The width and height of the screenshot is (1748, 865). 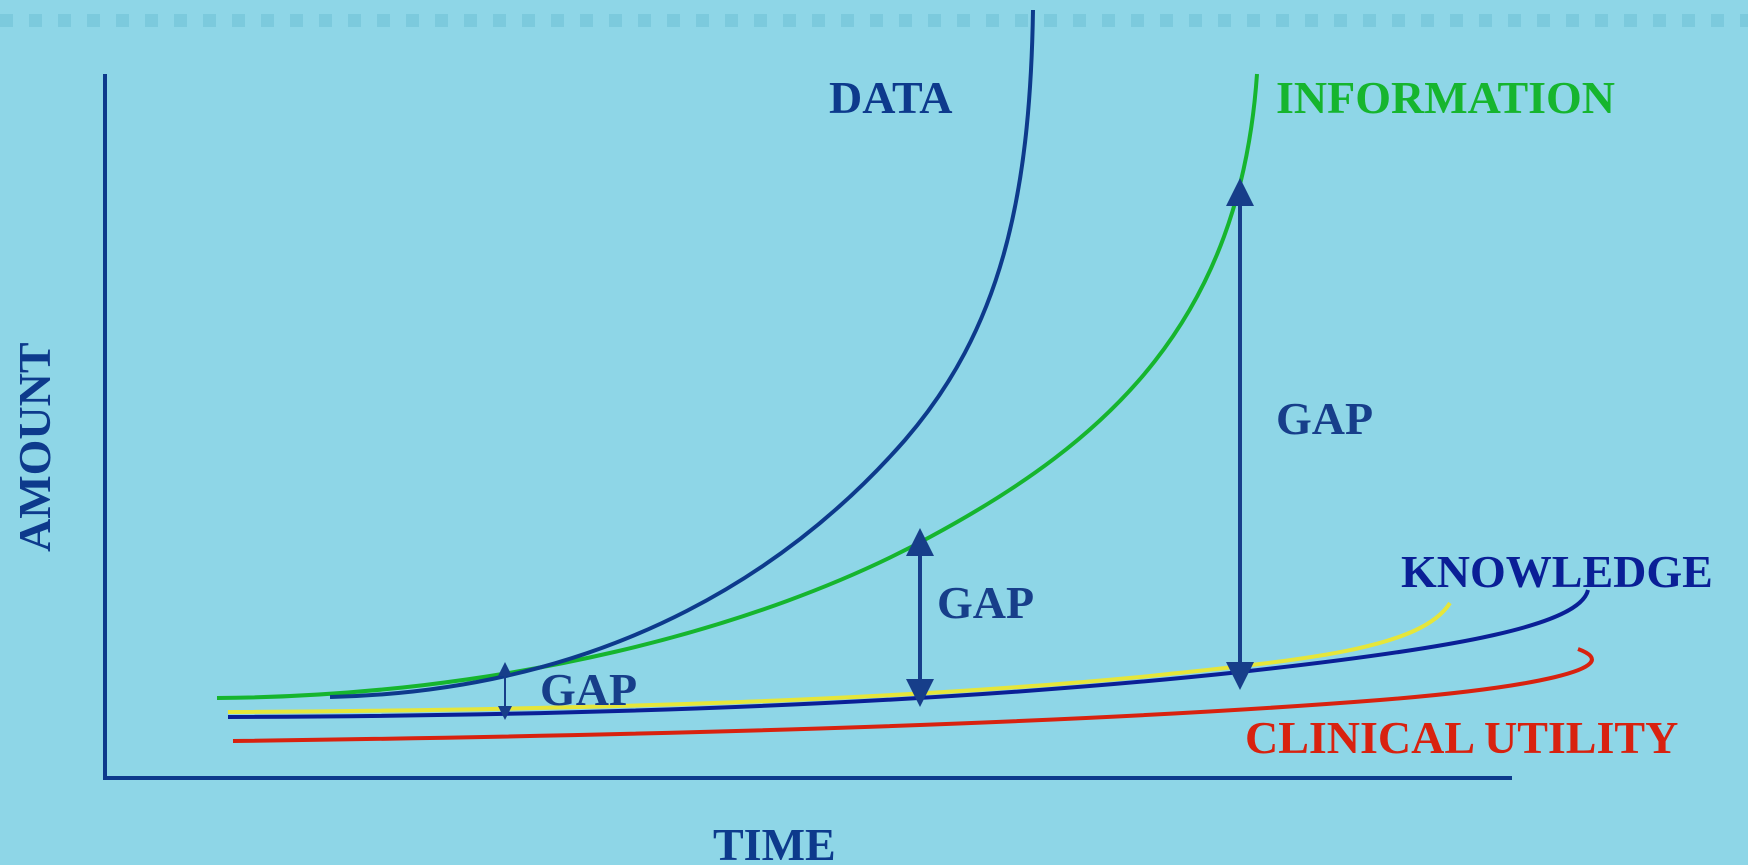 What do you see at coordinates (588, 689) in the screenshot?
I see `gap-label-small: GAP` at bounding box center [588, 689].